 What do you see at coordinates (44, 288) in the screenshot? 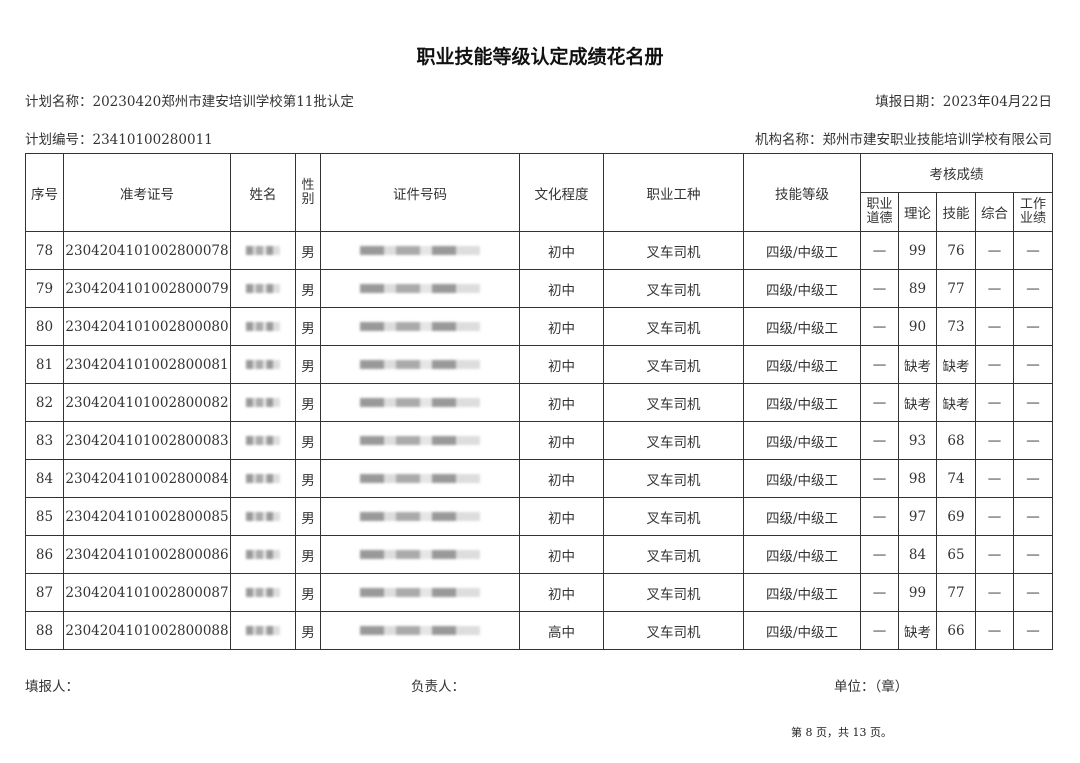
I see `cell-seq: 79` at bounding box center [44, 288].